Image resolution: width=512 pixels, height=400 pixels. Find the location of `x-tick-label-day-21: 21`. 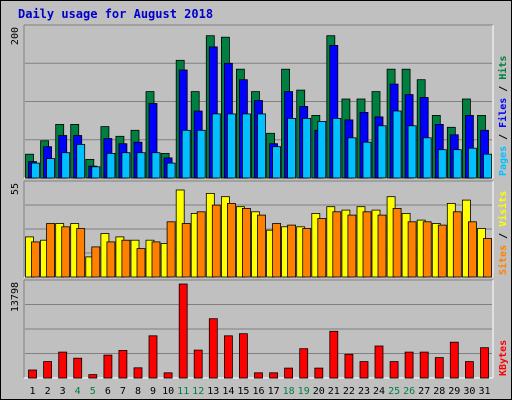

x-tick-label-day-21: 21 is located at coordinates (334, 391).